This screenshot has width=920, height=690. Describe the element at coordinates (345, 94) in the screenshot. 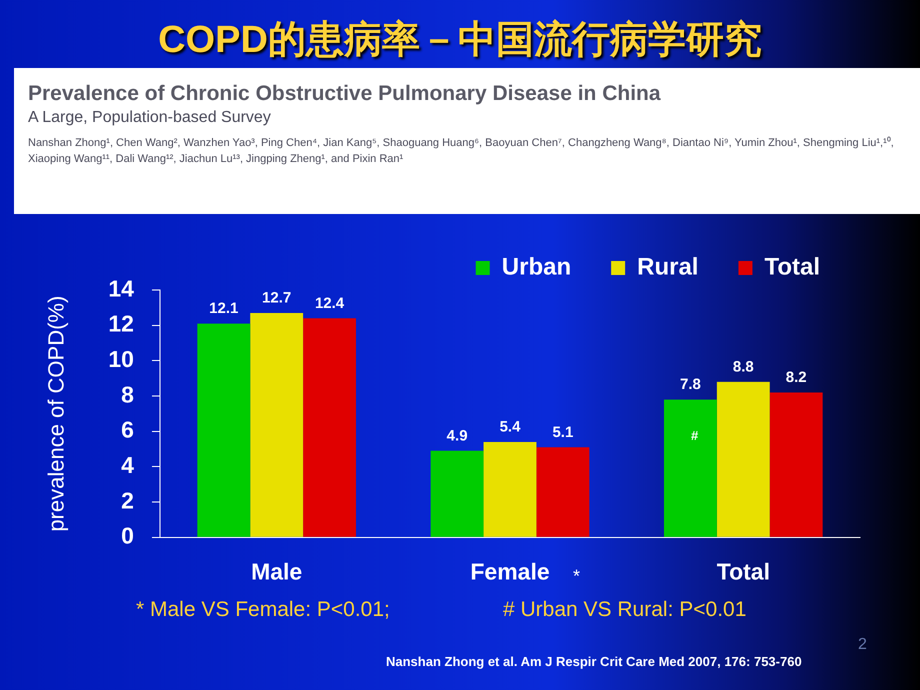

I see `chart-subtitle: Prevalence of Chronic Obstructive Pulmonary Disease in China` at that location.